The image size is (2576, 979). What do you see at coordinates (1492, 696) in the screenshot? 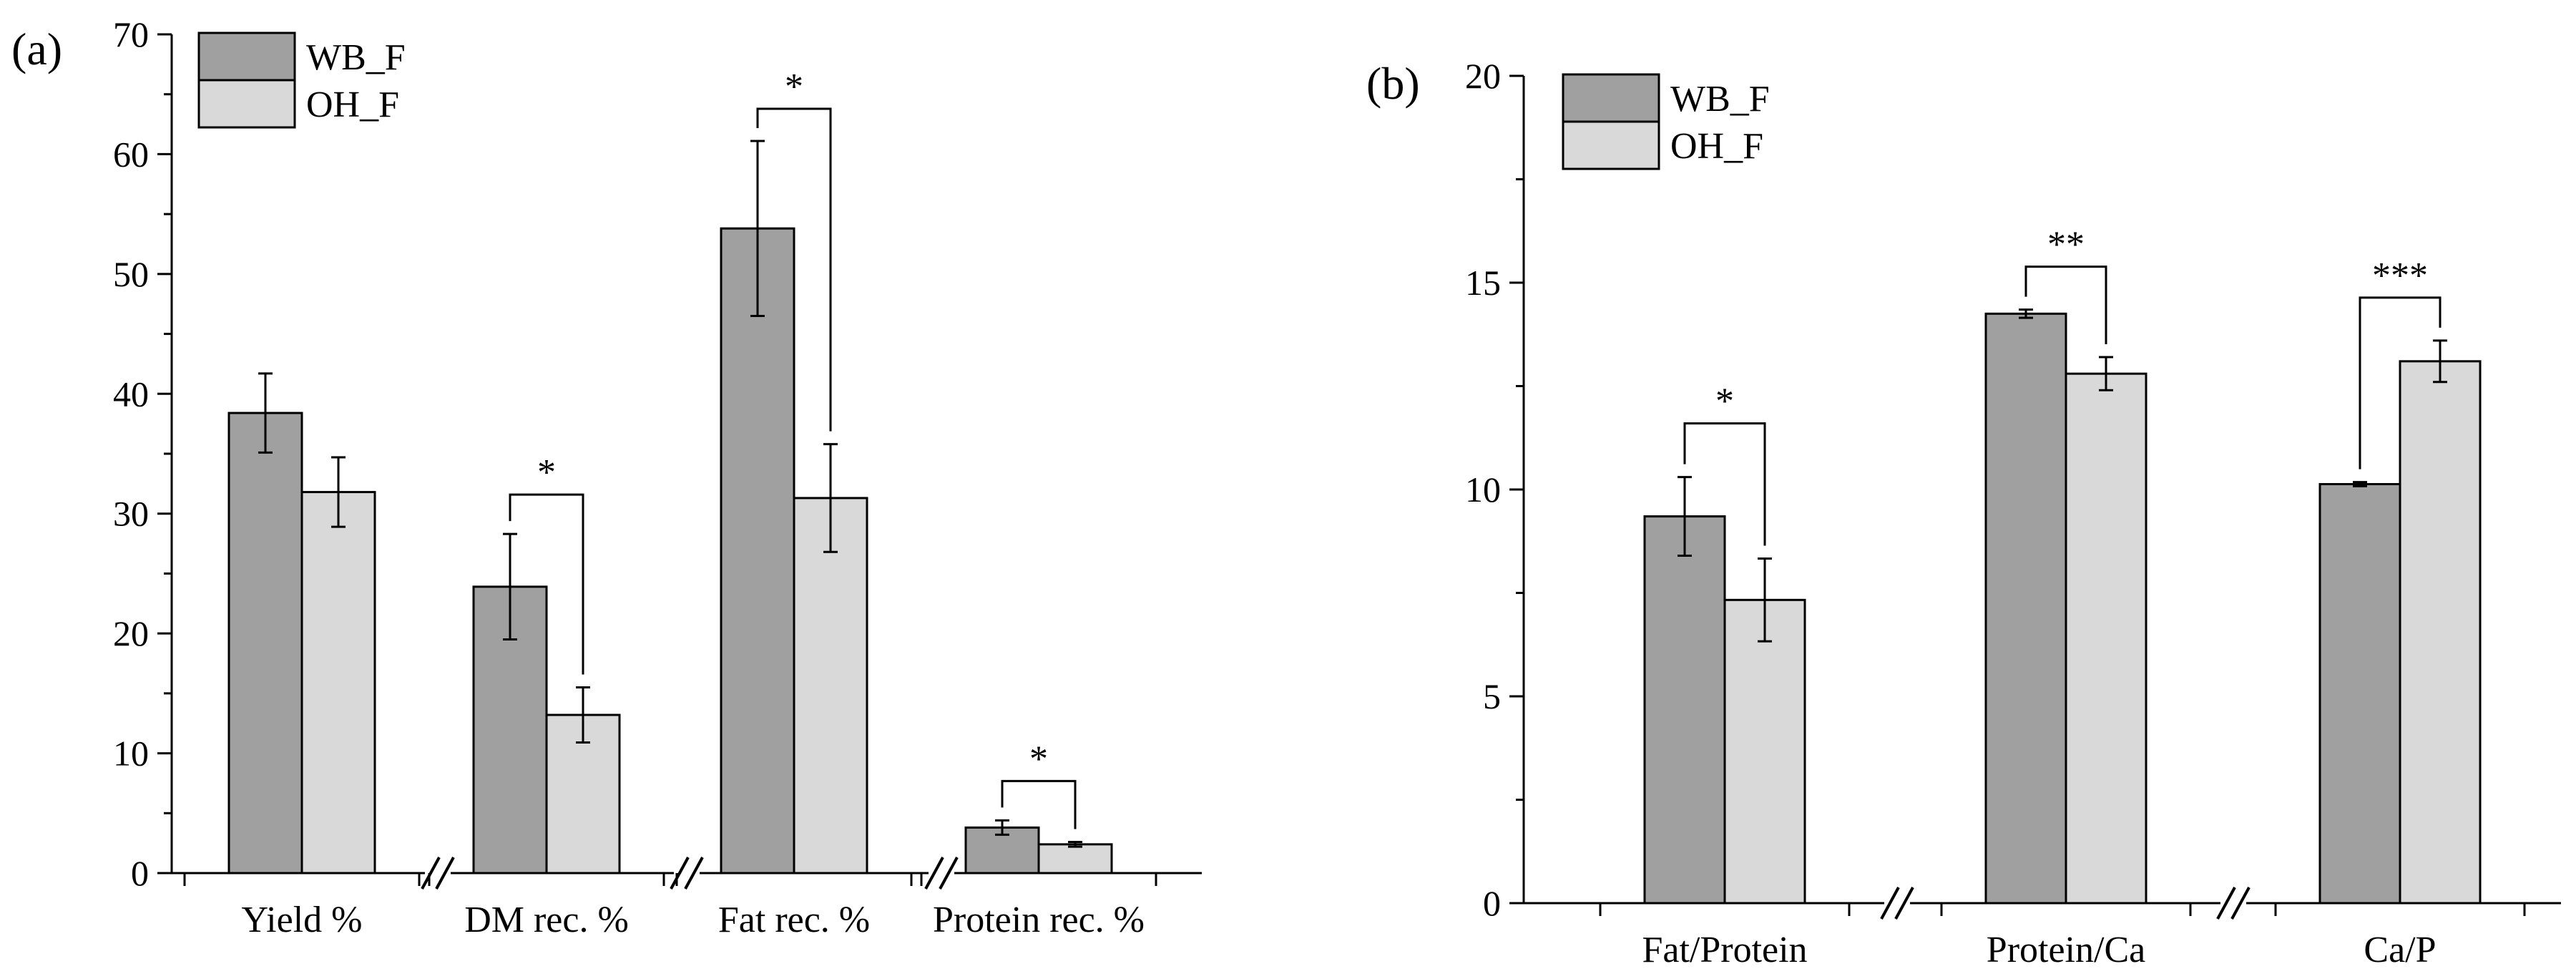
I see `y-tick-label: 5` at bounding box center [1492, 696].